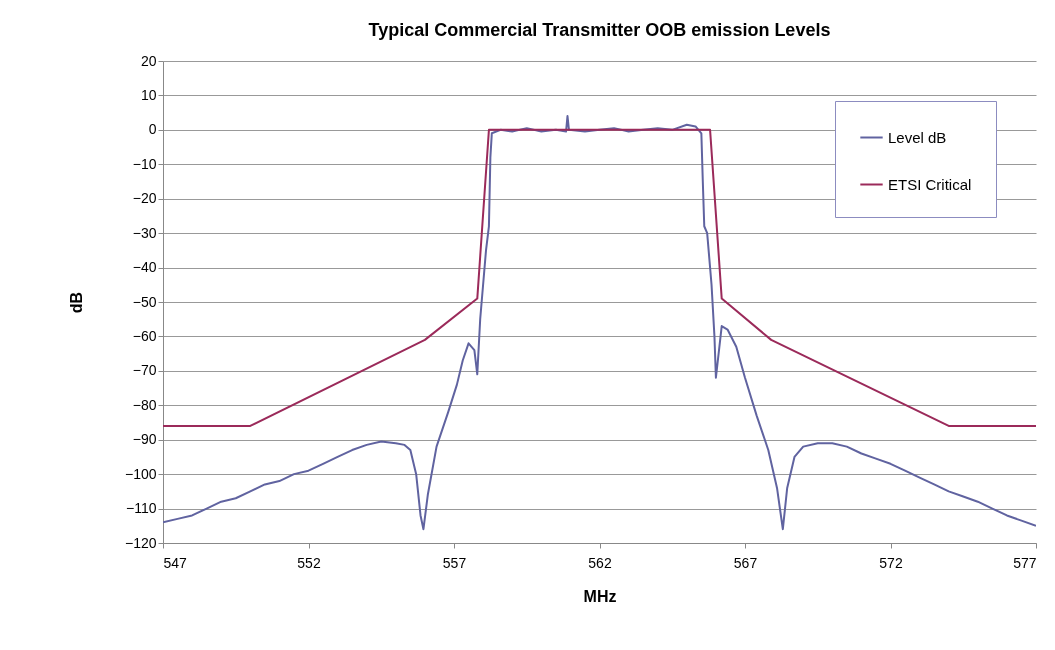  What do you see at coordinates (144, 404) in the screenshot?
I see `y-tick-label: −80` at bounding box center [144, 404].